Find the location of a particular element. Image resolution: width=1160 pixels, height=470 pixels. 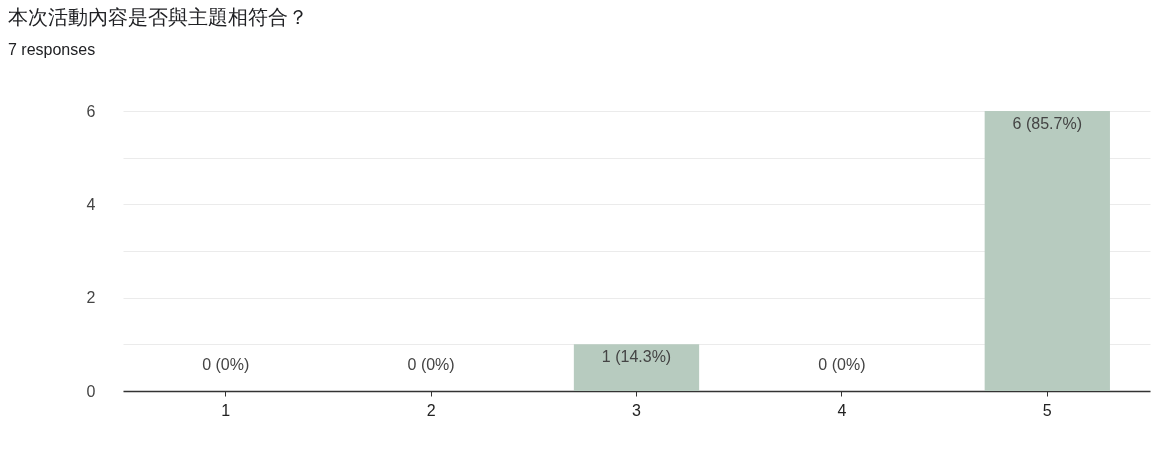

y-tick-label: 4 is located at coordinates (91, 204).